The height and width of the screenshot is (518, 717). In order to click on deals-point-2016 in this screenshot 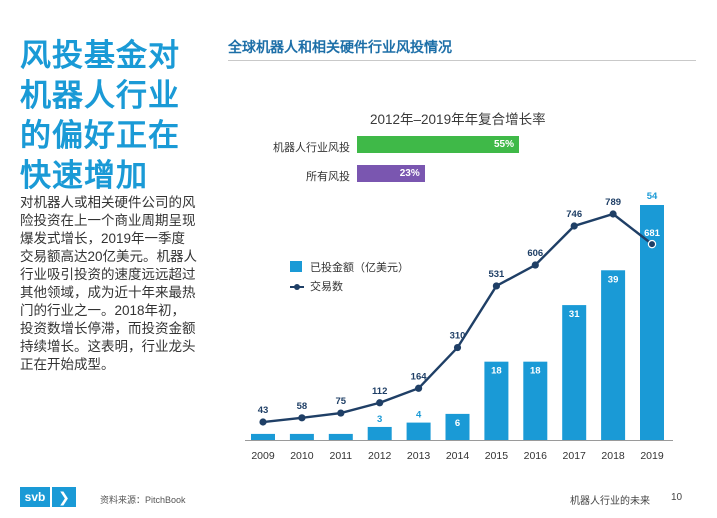, I will do `click(535, 265)`.